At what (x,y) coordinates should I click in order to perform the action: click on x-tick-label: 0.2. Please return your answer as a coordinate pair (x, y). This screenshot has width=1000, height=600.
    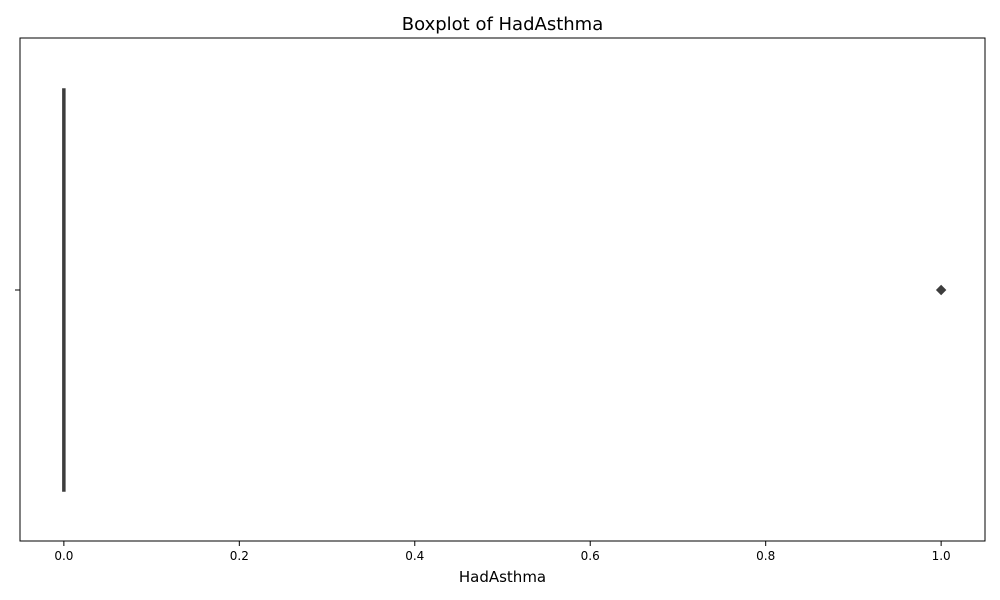
    Looking at the image, I should click on (239, 556).